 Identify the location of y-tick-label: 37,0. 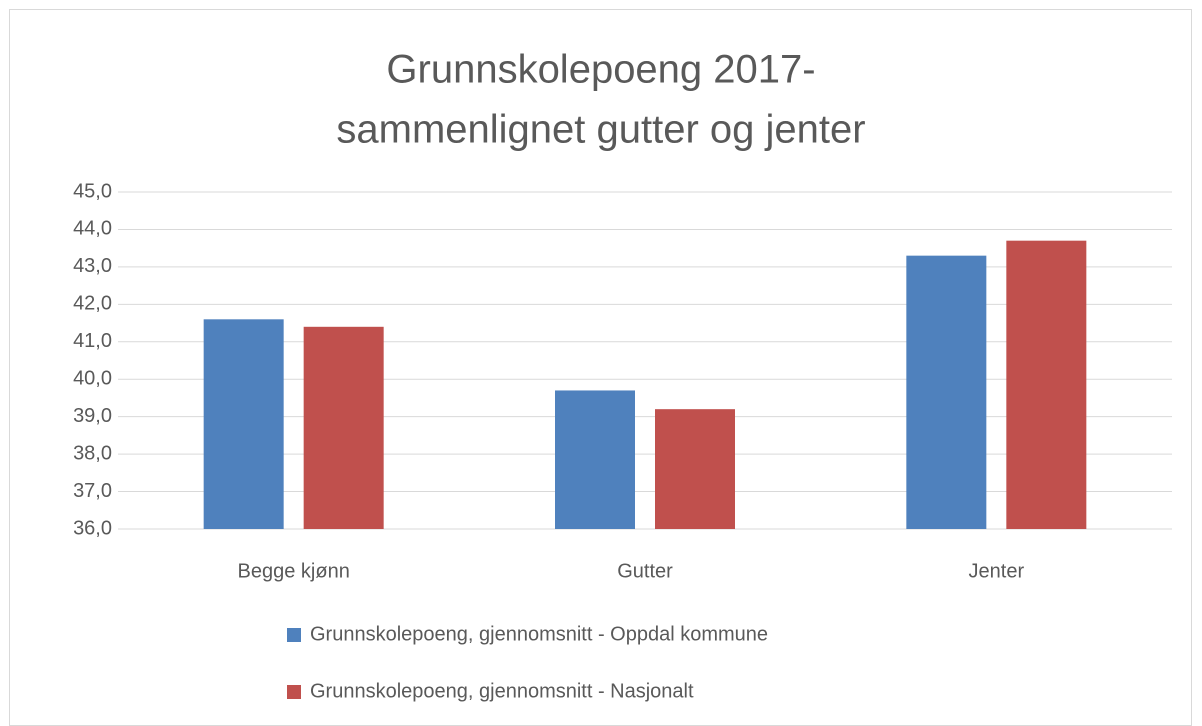
(92, 491).